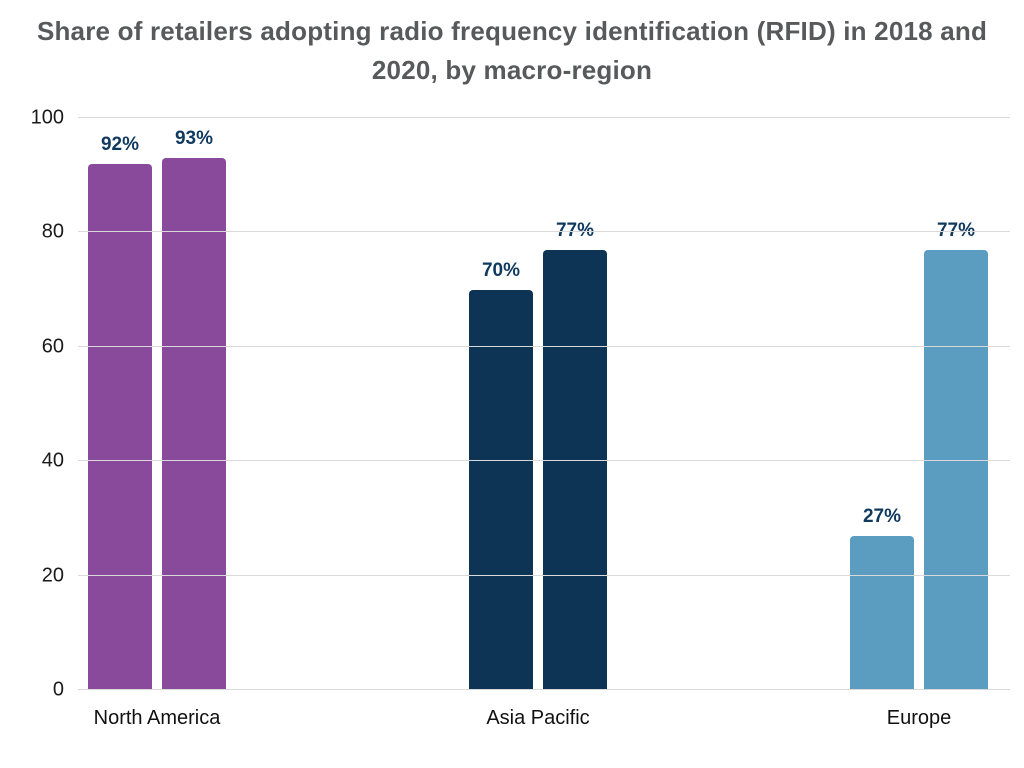 The height and width of the screenshot is (768, 1024). Describe the element at coordinates (501, 475) in the screenshot. I see `bar: 70%` at that location.